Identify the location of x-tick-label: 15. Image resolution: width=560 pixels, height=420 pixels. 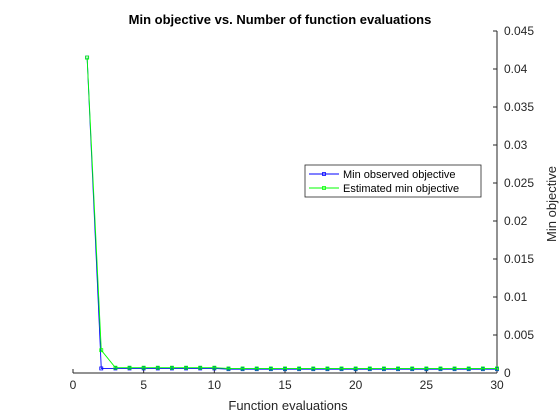
(285, 385).